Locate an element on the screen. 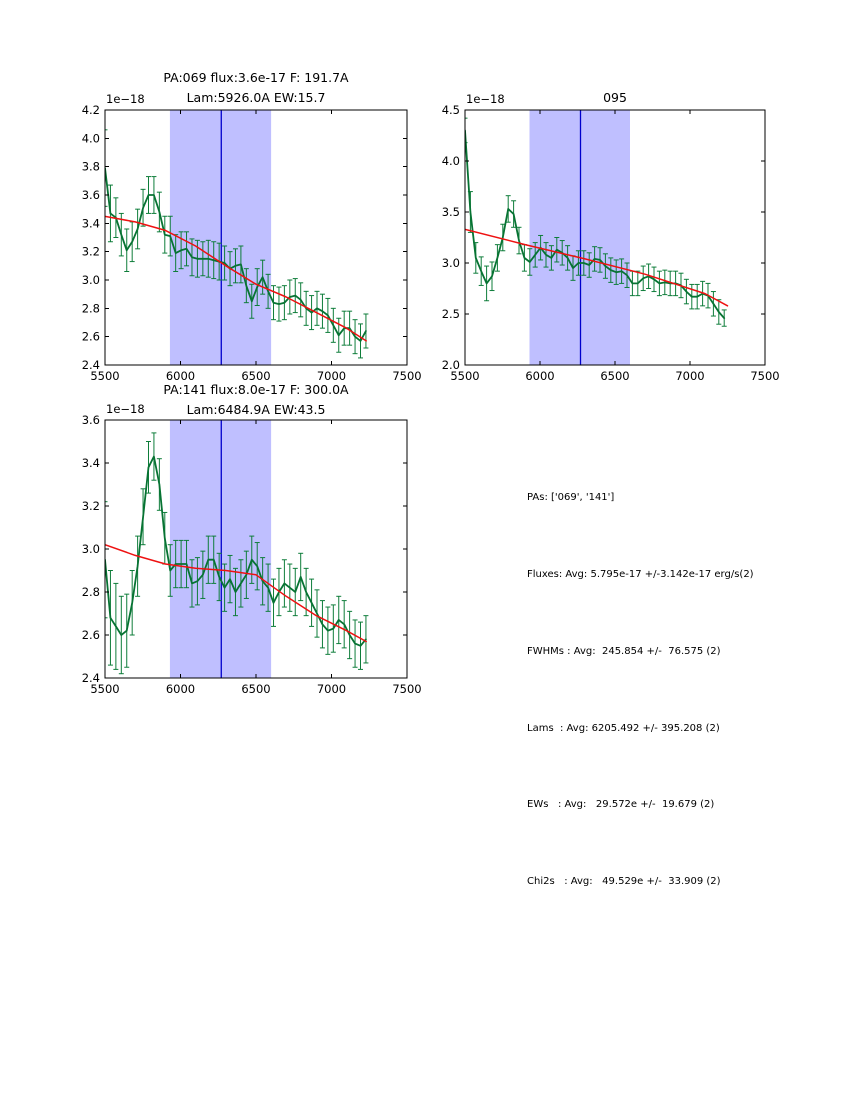 This screenshot has width=850, height=1100. summary-line-chi2s: Chi2s : Avg: 49.529e +/- 33.909 (2) is located at coordinates (624, 882).